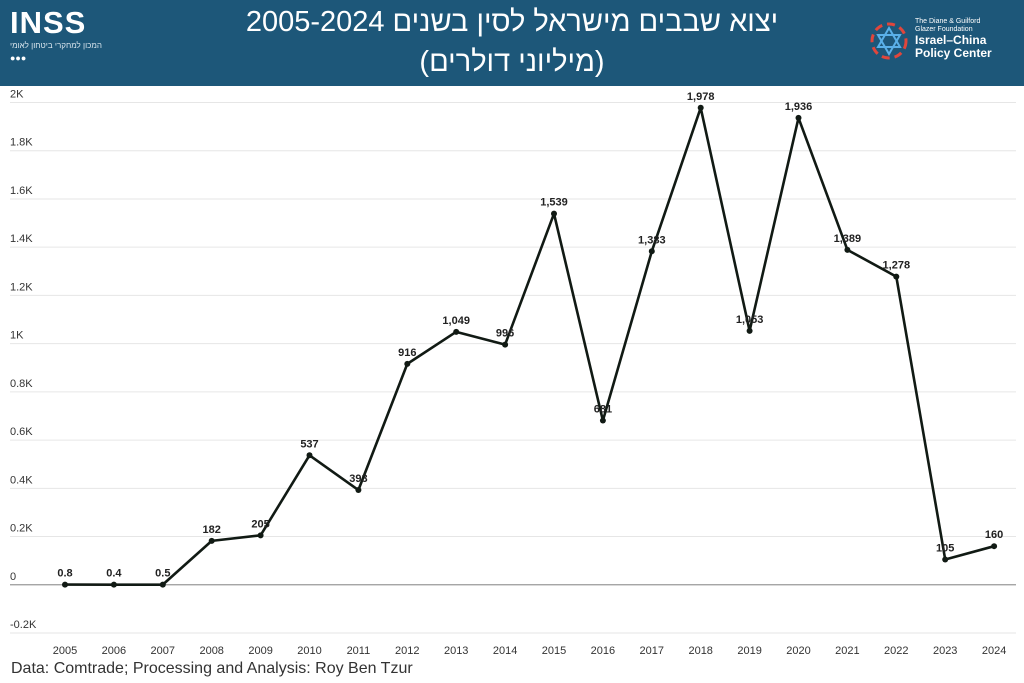 Image resolution: width=1024 pixels, height=683 pixels. Describe the element at coordinates (260, 651) in the screenshot. I see `x-tick-label: 2009` at that location.